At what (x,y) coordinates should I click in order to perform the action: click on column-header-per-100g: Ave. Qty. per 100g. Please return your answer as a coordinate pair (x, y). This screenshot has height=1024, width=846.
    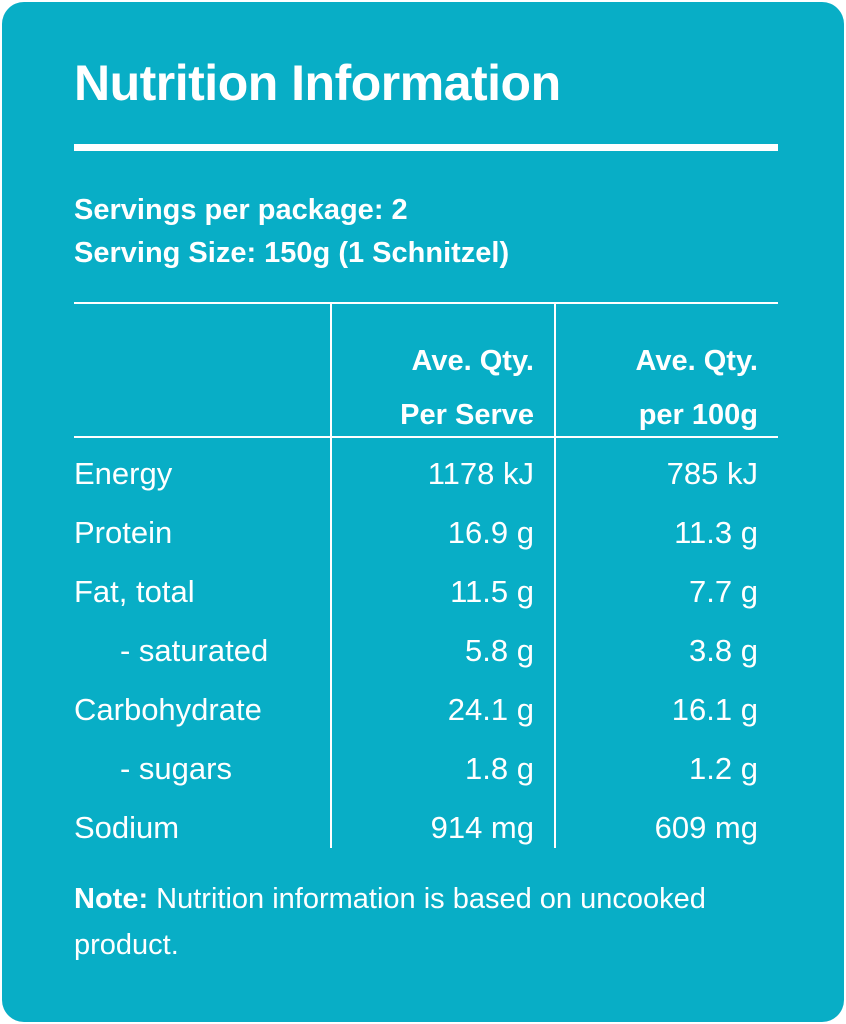
    Looking at the image, I should click on (697, 388).